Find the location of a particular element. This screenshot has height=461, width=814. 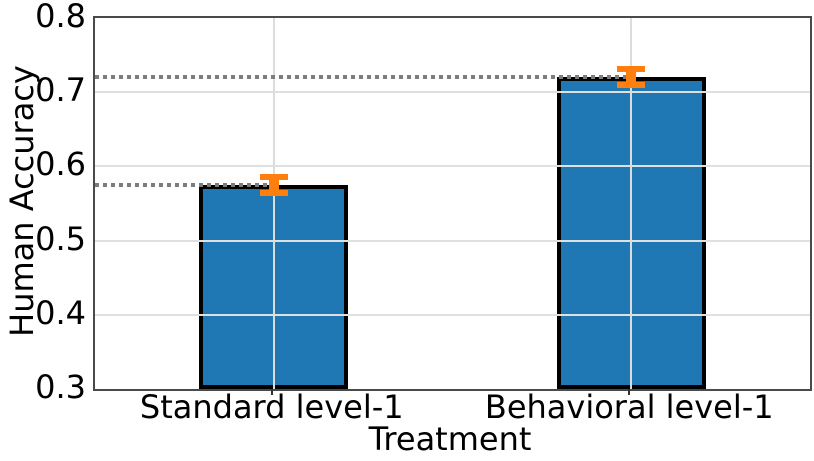

y-axis-tick-label: 0.3 is located at coordinates (60, 387).